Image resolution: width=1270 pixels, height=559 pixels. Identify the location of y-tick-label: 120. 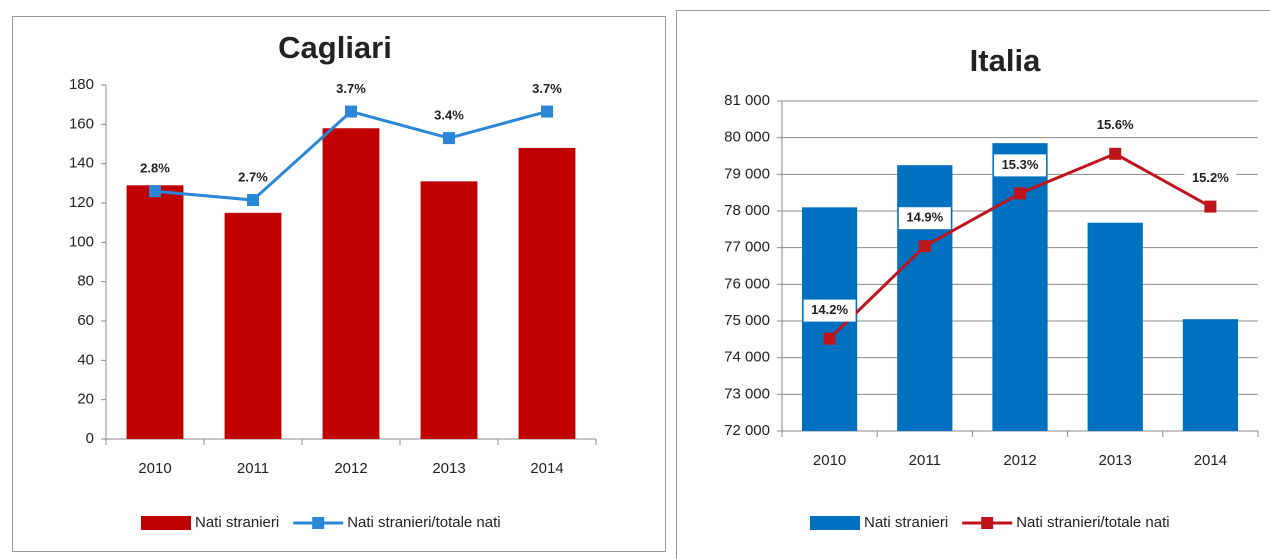
(81, 202).